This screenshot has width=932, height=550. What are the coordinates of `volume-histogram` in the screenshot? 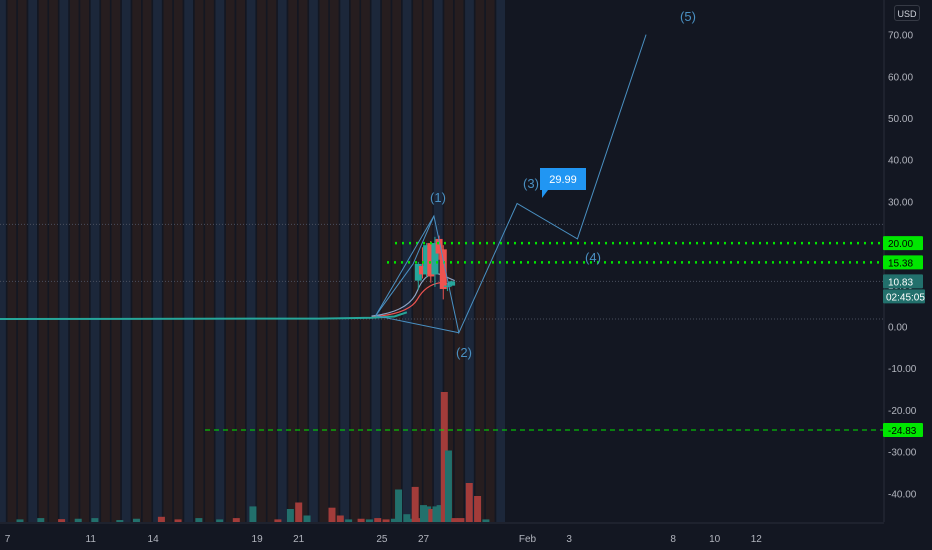 It's located at (253, 457).